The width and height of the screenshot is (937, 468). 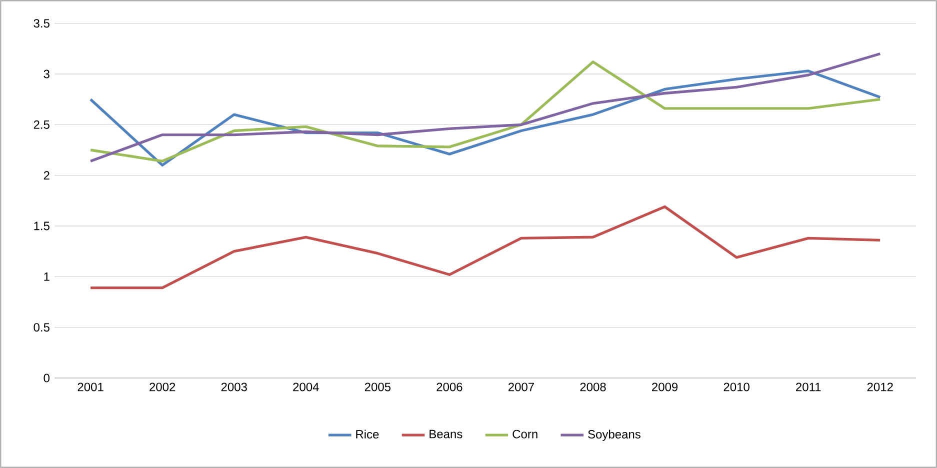 What do you see at coordinates (525, 434) in the screenshot?
I see `legend-label: Corn` at bounding box center [525, 434].